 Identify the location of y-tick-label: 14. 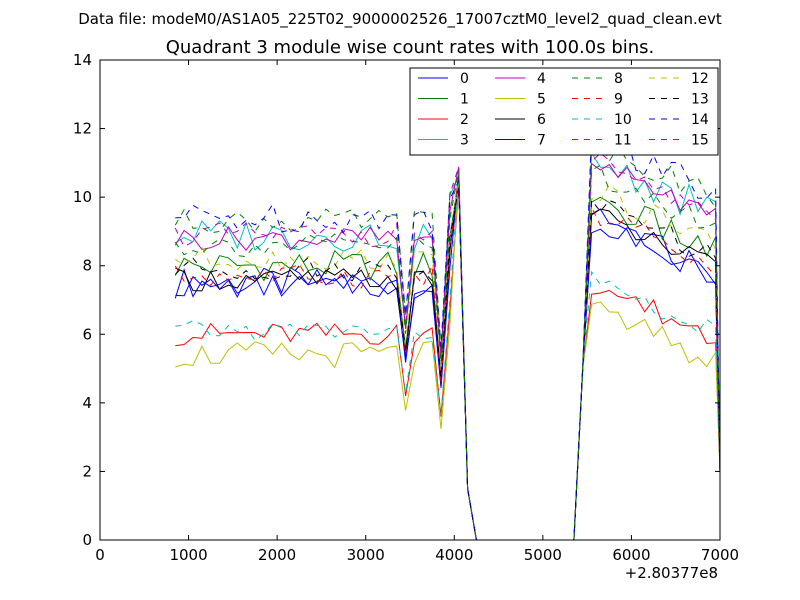
(82, 60).